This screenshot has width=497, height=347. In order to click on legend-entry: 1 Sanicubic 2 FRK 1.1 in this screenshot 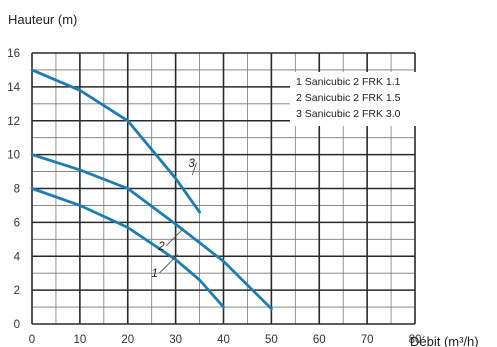, I will do `click(348, 82)`.